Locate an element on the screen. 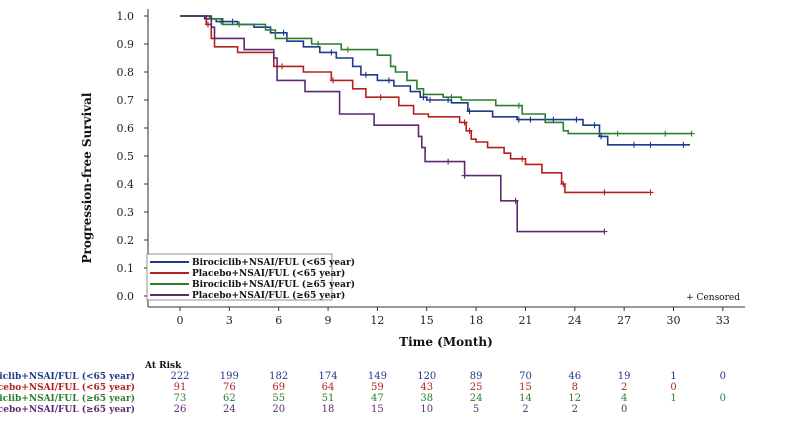 The width and height of the screenshot is (800, 424). at-risk-count: 26 is located at coordinates (180, 409).